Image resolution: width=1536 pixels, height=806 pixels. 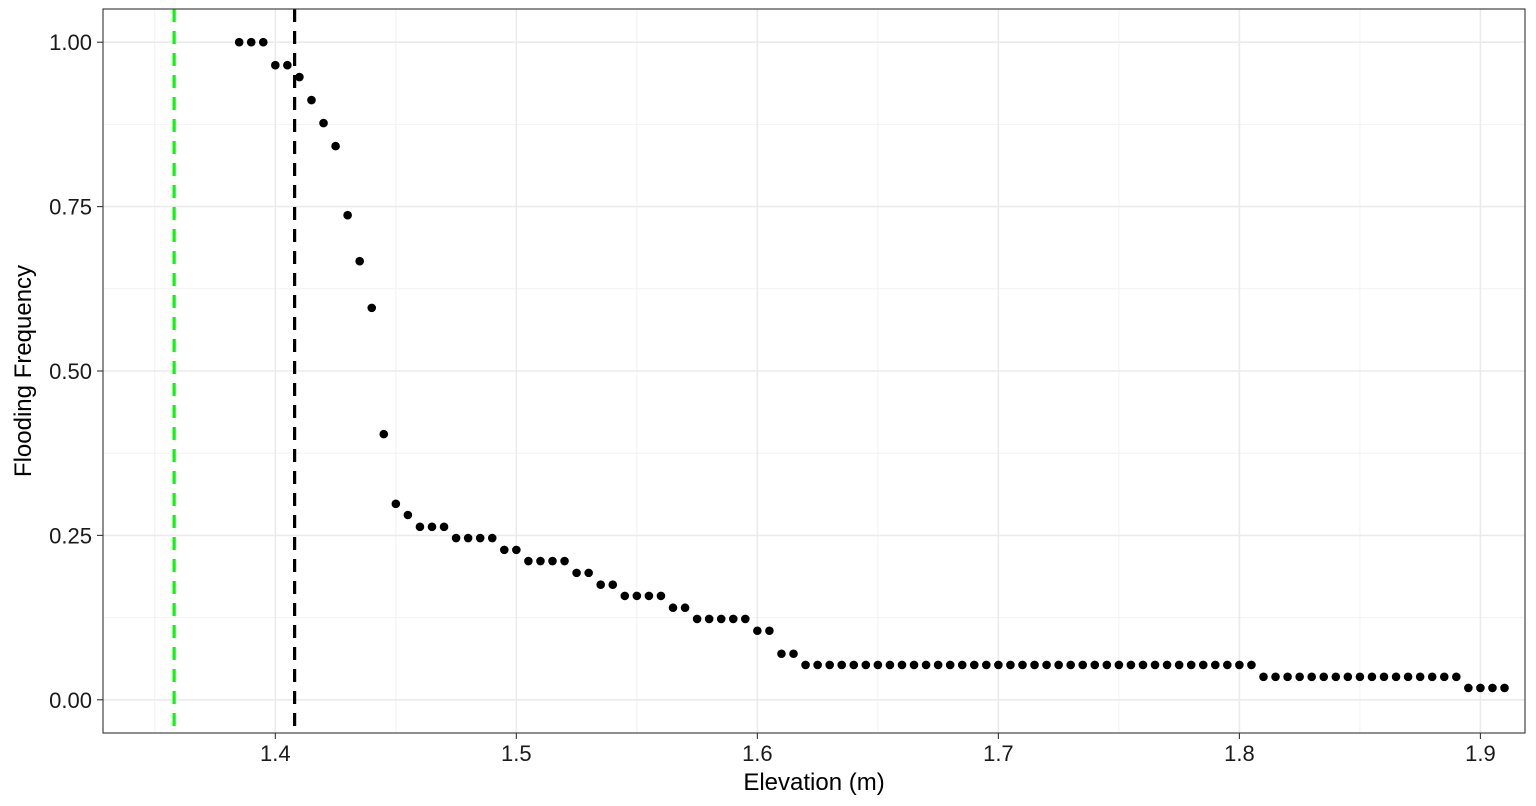 I want to click on y-axis-title: Flooding Frequency, so click(x=23, y=371).